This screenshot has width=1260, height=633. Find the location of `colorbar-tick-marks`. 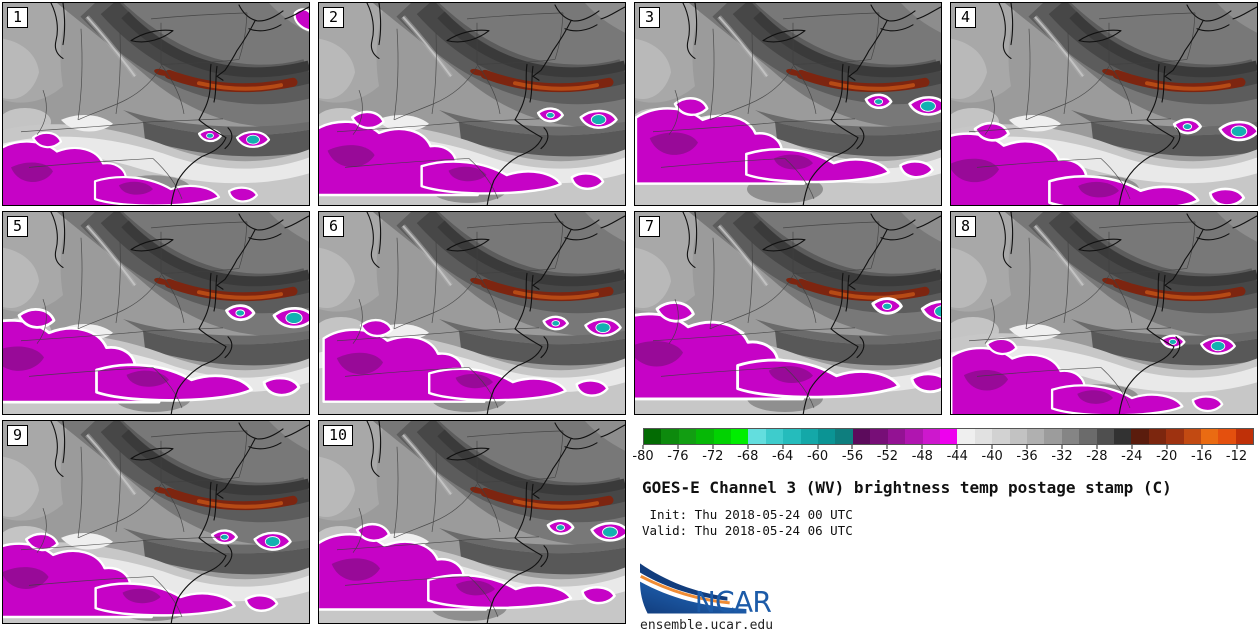

colorbar-tick-marks is located at coordinates (948, 447).